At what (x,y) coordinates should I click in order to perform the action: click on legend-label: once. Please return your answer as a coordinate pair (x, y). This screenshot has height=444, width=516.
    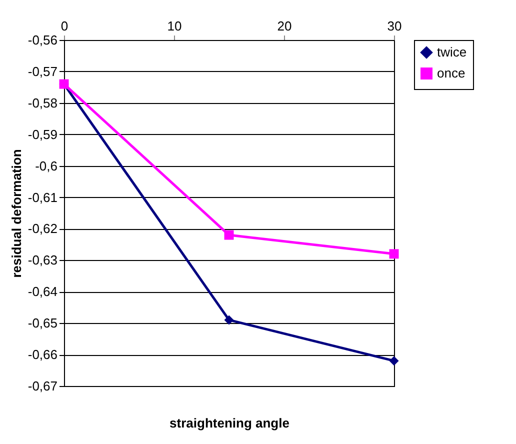
    Looking at the image, I should click on (451, 73).